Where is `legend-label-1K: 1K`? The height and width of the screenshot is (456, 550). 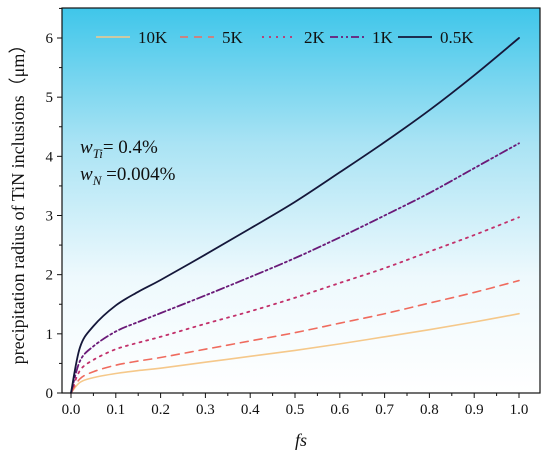
legend-label-1K: 1K is located at coordinates (383, 37).